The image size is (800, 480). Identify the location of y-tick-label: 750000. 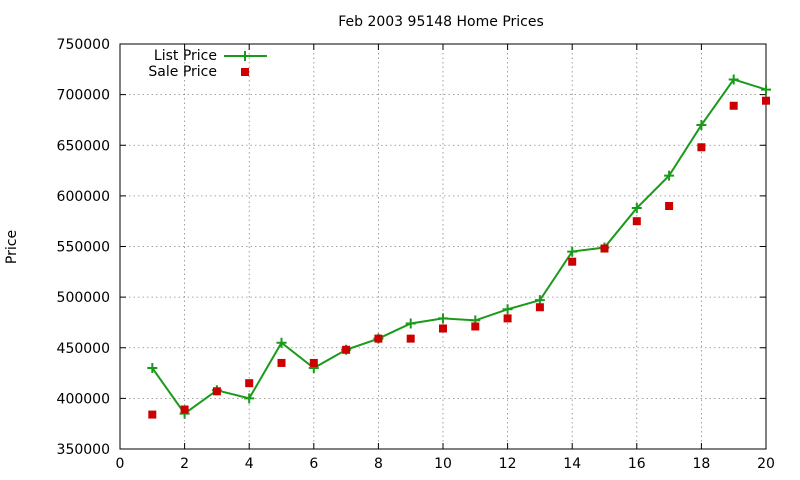
(83, 45).